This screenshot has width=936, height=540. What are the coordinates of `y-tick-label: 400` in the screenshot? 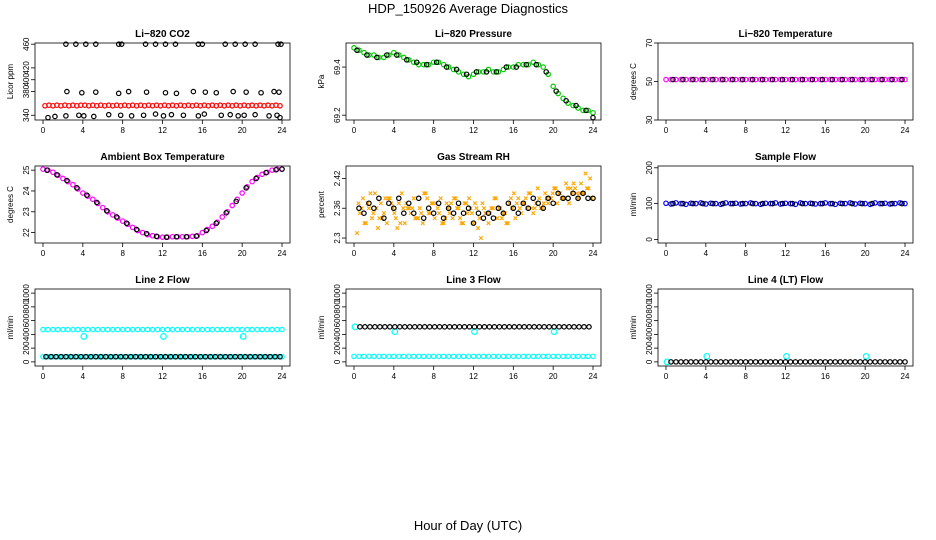 It's located at (26, 80).